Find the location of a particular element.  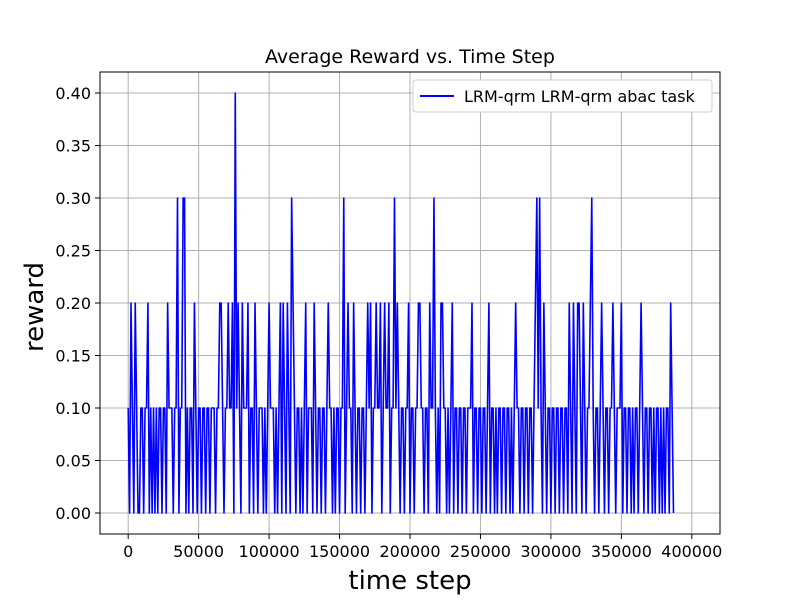

y-axis-ticks: 0.00 0.05 0.10 0.15 0.20 0.25 0.30 0.35 0.40 is located at coordinates (77, 303).